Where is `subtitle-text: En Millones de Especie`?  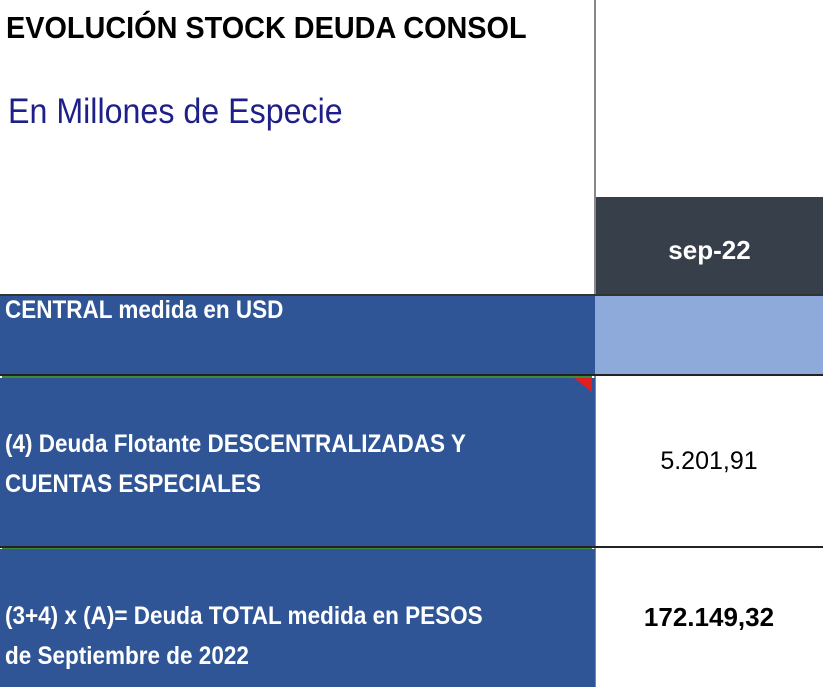
subtitle-text: En Millones de Especie is located at coordinates (175, 111).